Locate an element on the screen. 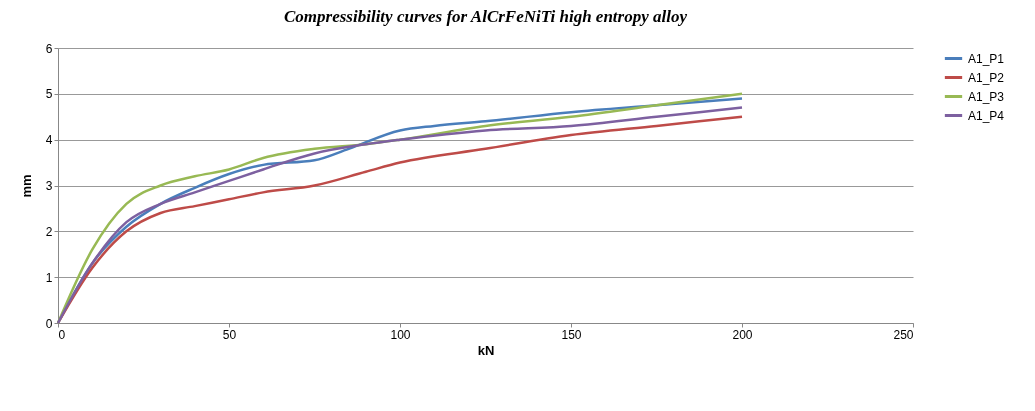 The height and width of the screenshot is (411, 1035). y-axis-title: mm is located at coordinates (26, 186).